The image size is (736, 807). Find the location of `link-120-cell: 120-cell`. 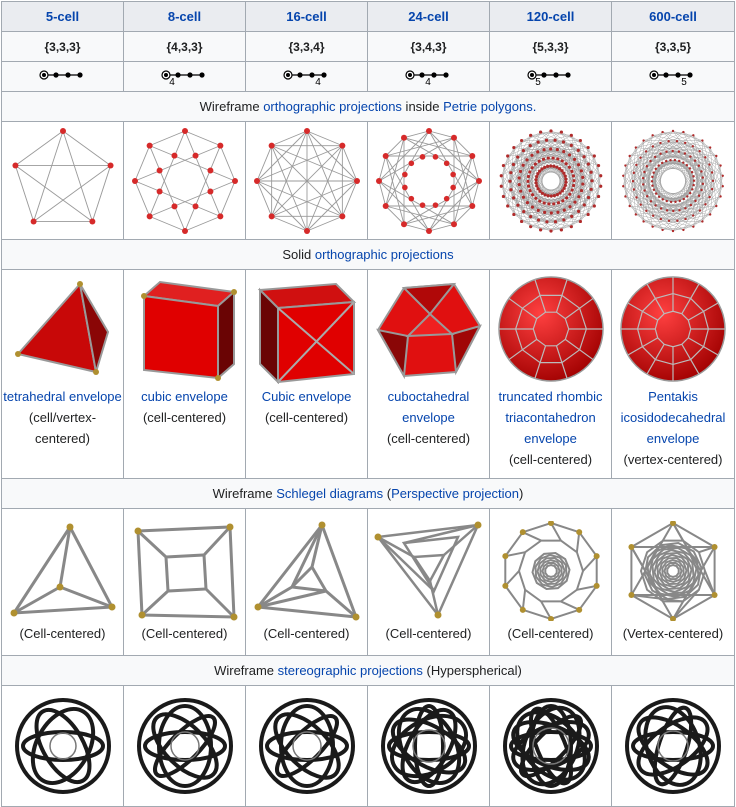

link-120-cell: 120-cell is located at coordinates (551, 16).